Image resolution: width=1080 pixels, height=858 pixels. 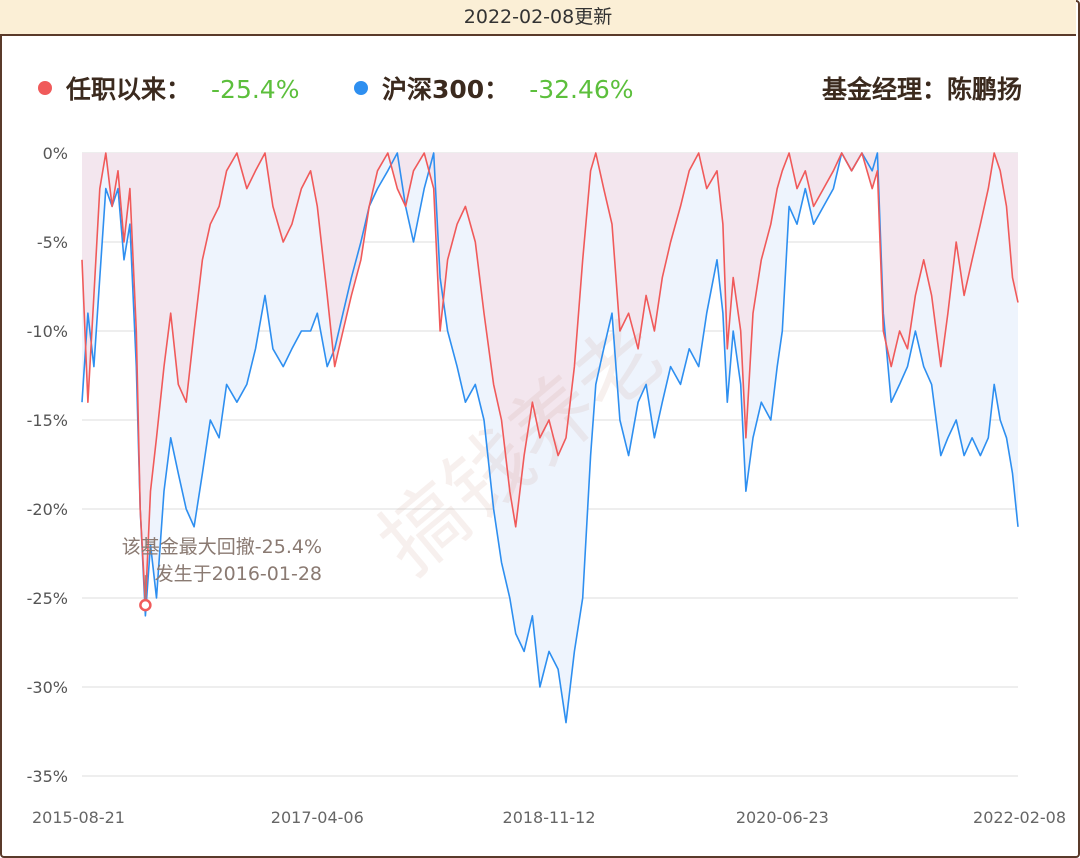 What do you see at coordinates (145, 605) in the screenshot?
I see `max-drawdown-marker` at bounding box center [145, 605].